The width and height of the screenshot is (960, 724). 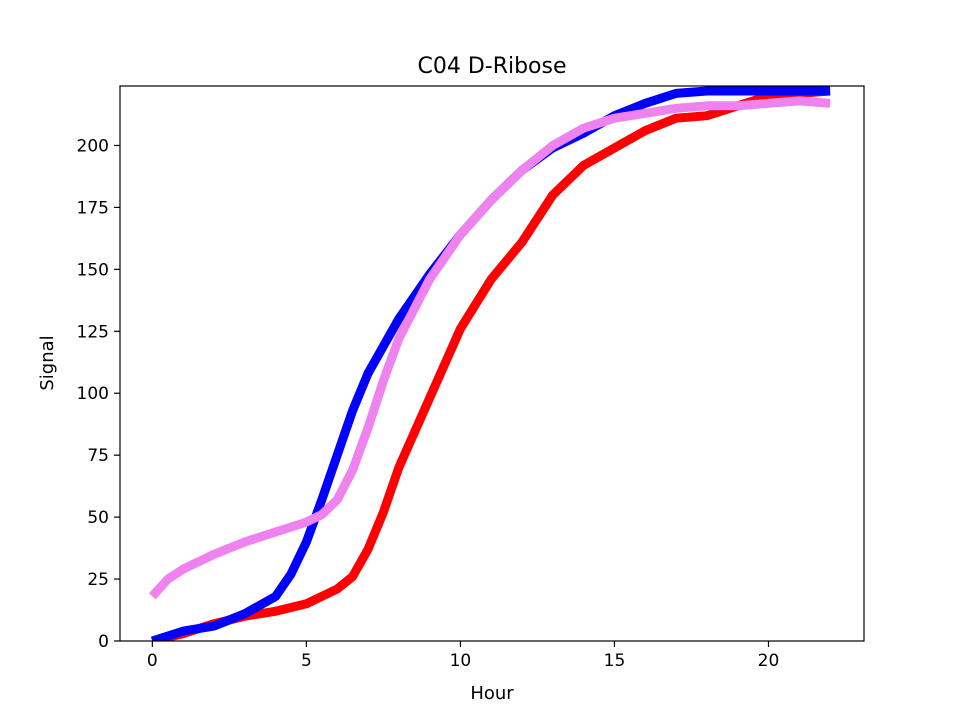 I want to click on x-tick-label: 0, so click(x=152, y=661).